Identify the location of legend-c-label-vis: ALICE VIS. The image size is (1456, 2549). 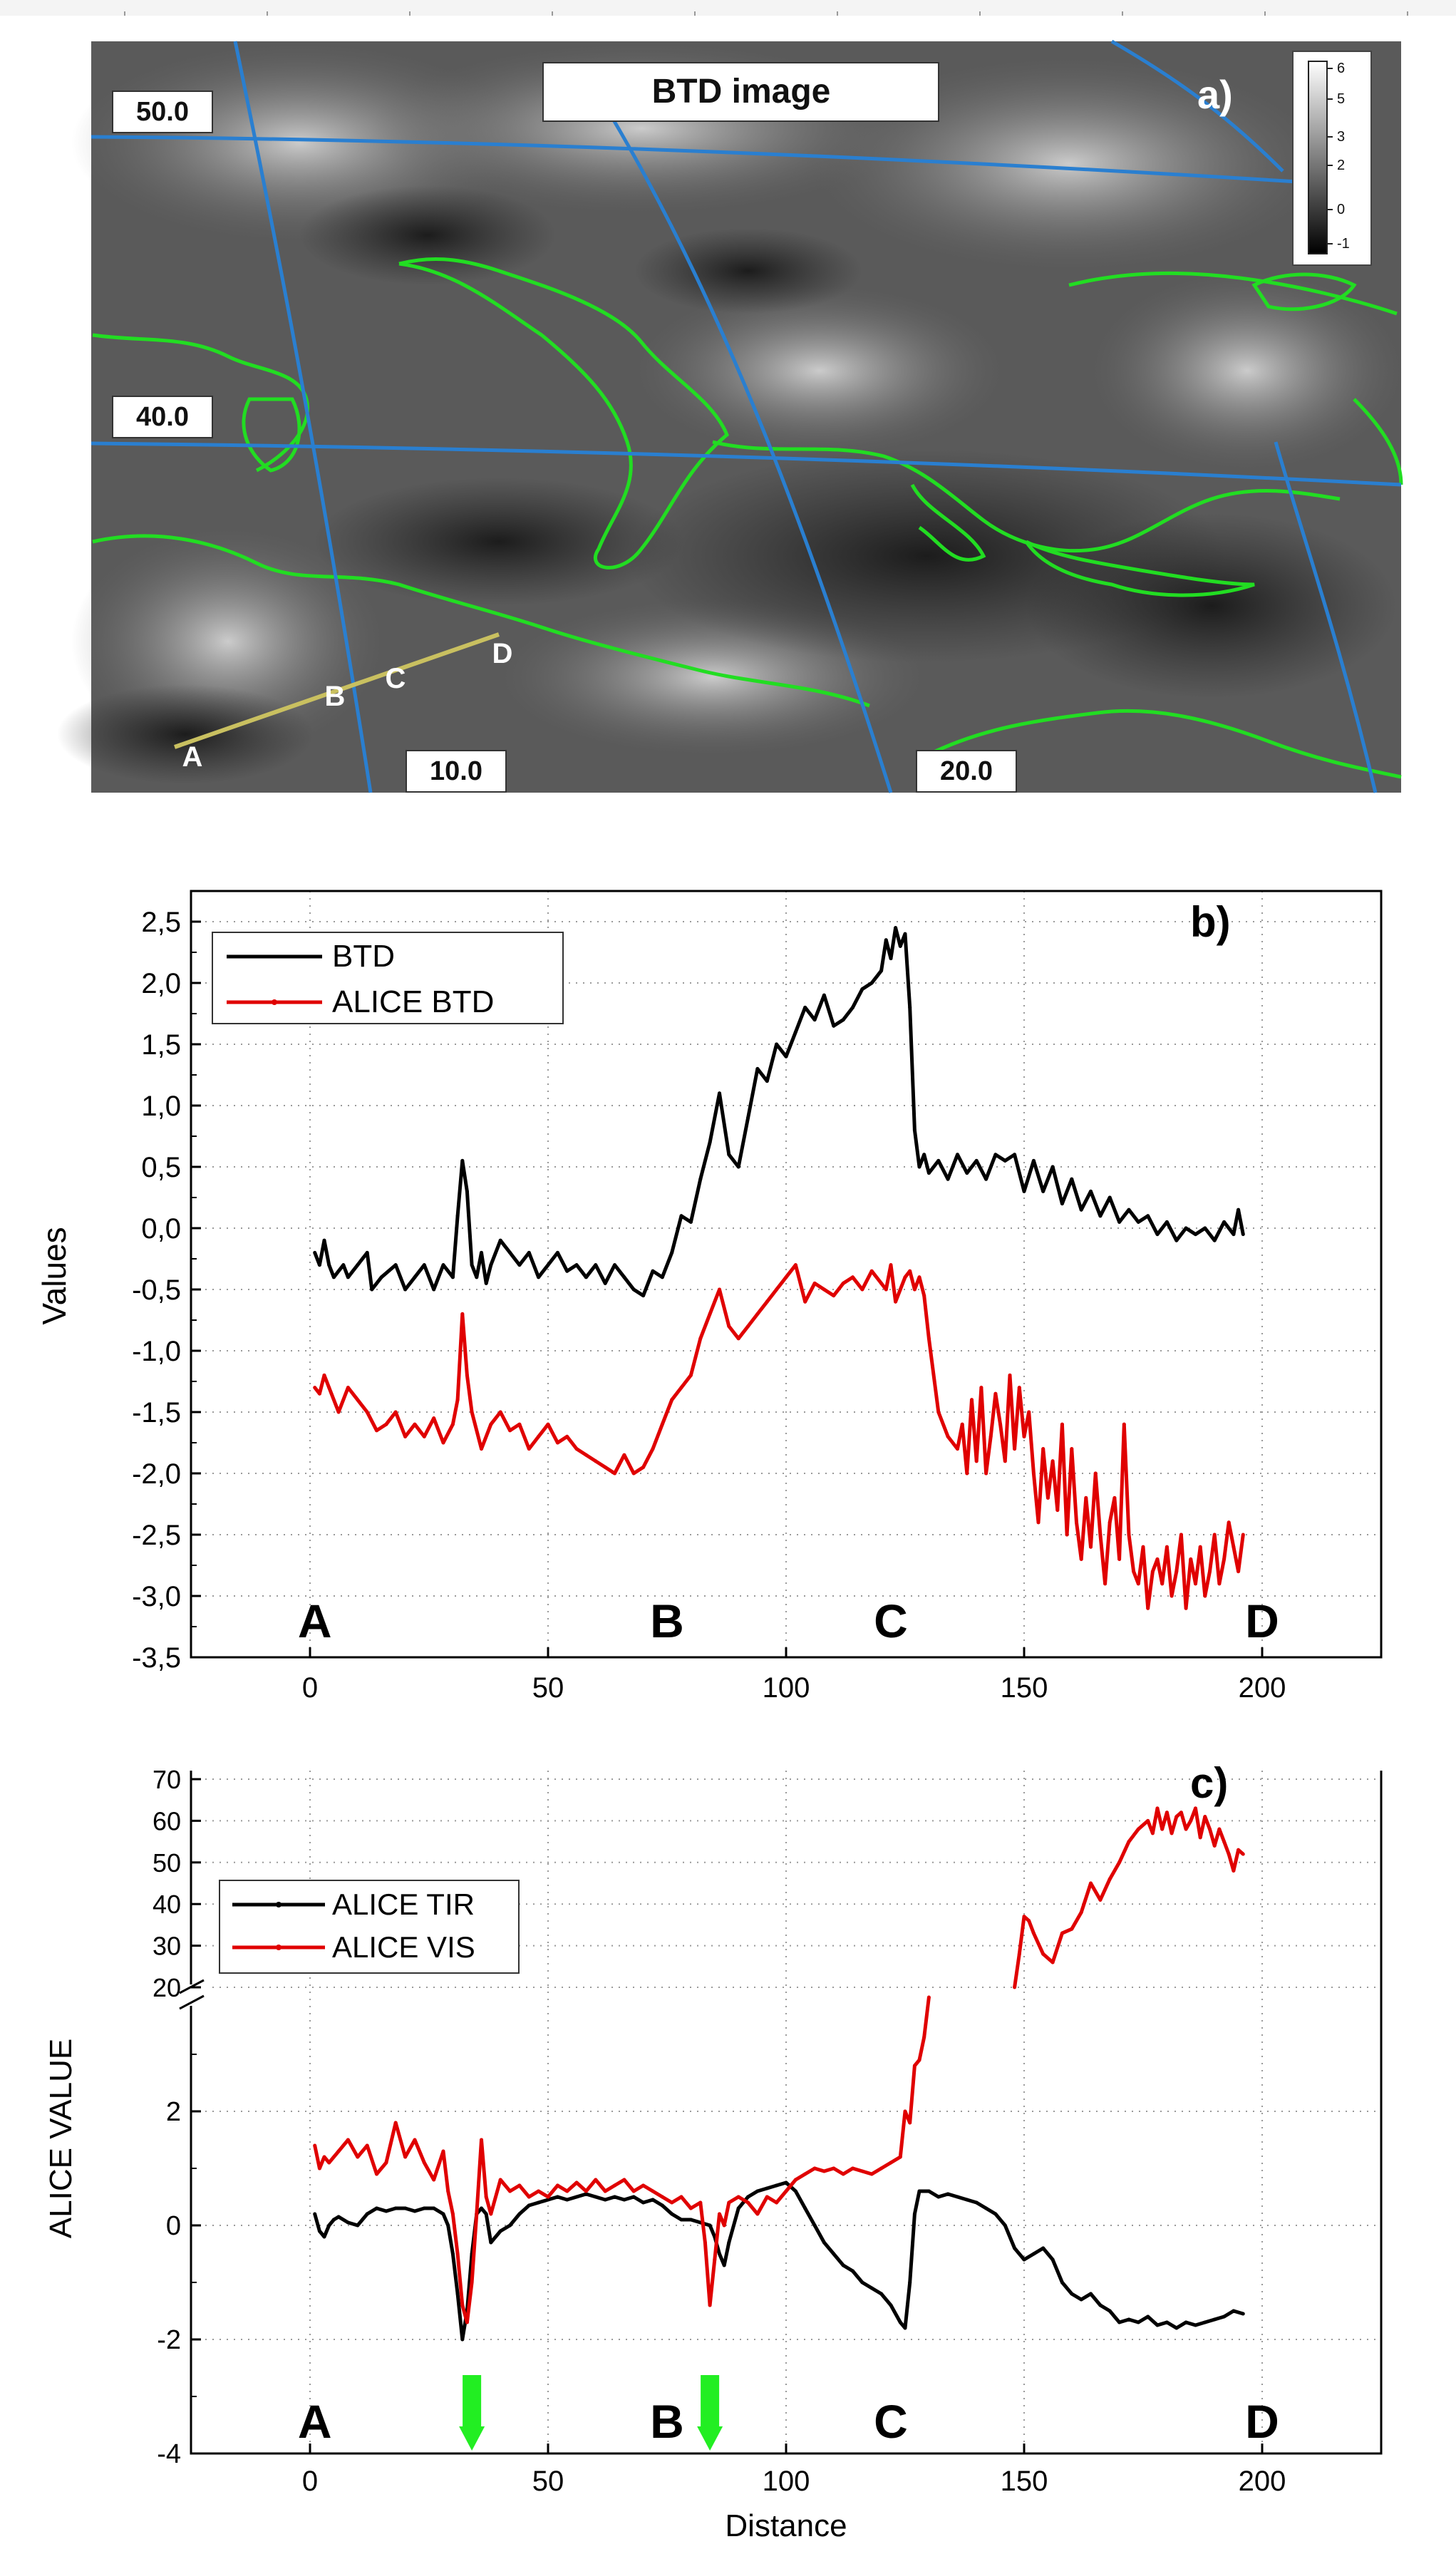
(403, 1947).